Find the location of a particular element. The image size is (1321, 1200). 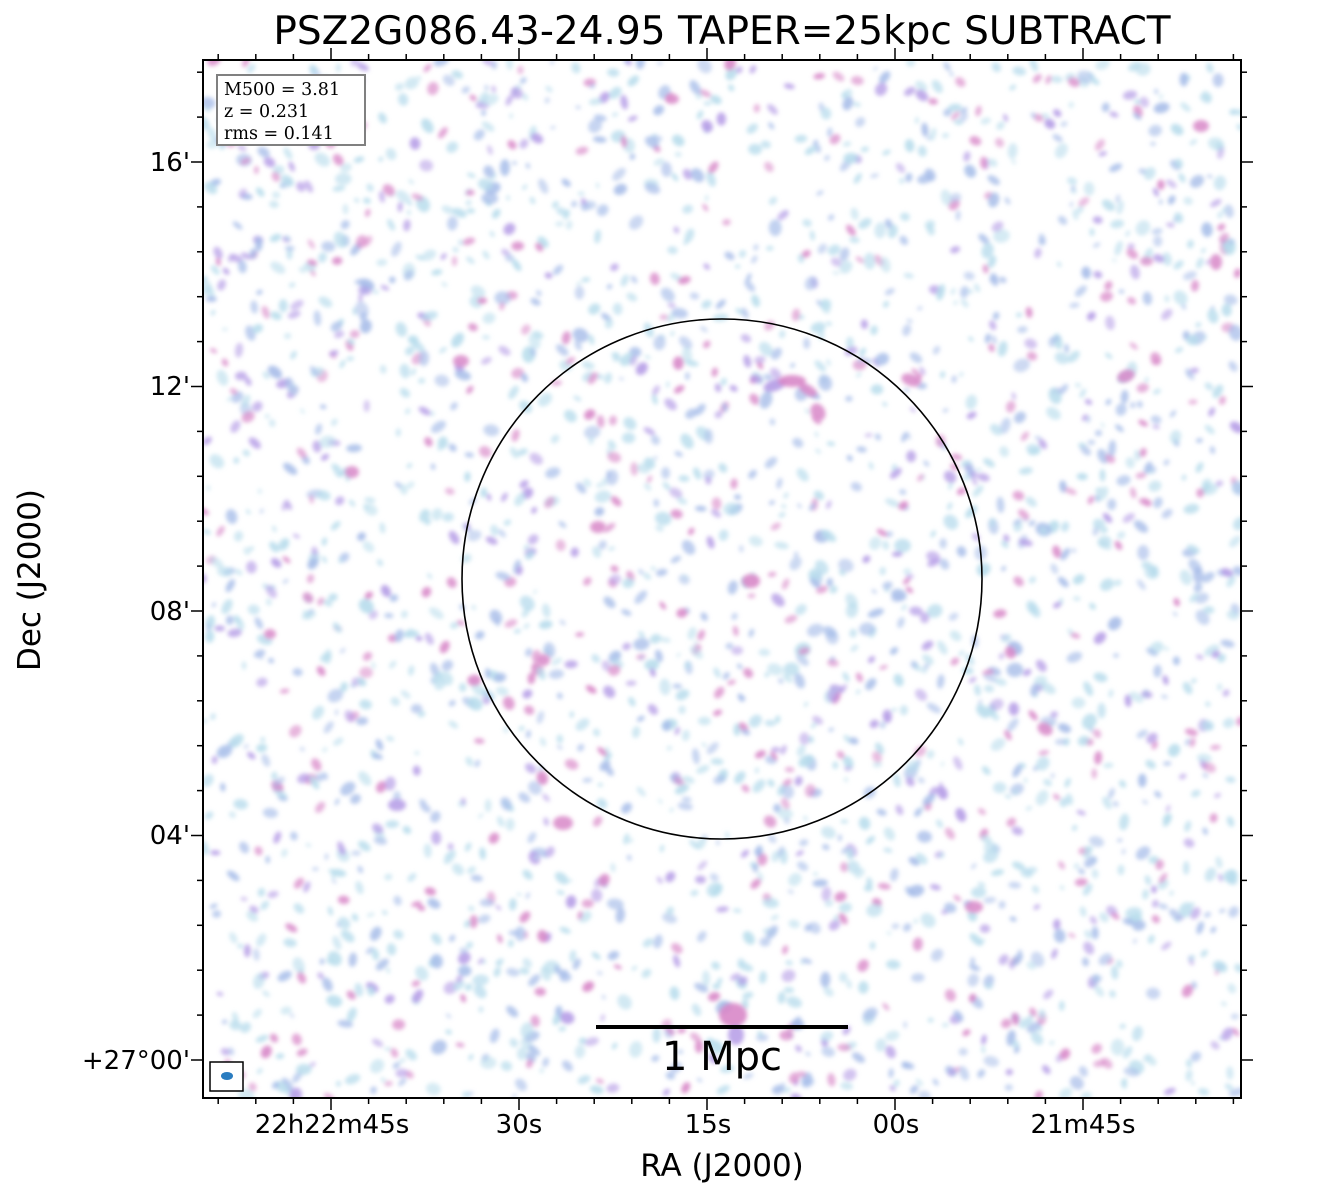

xtick-label-45s: 22h22m45s is located at coordinates (332, 1125).